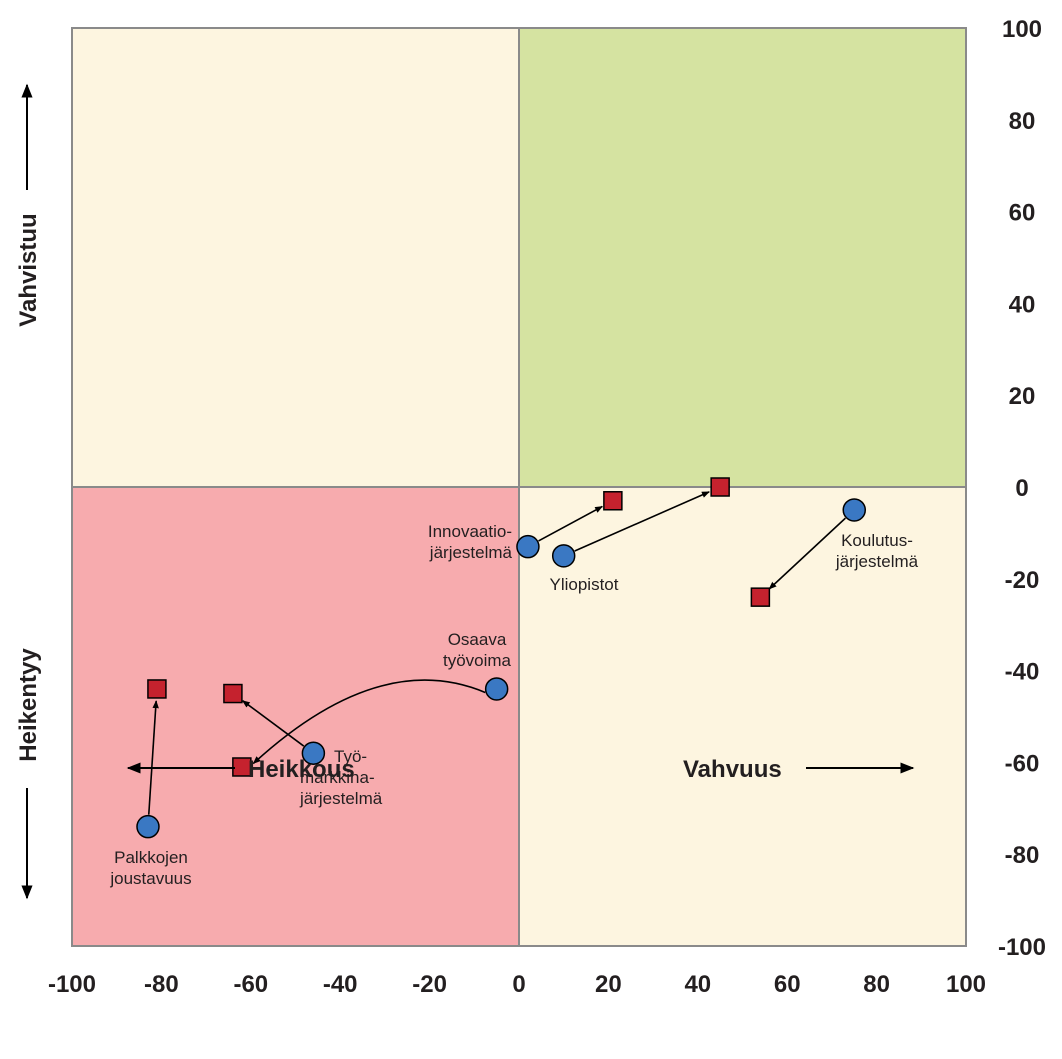 The image size is (1062, 1059). Describe the element at coordinates (1022, 855) in the screenshot. I see `y-tick-label: -80` at that location.